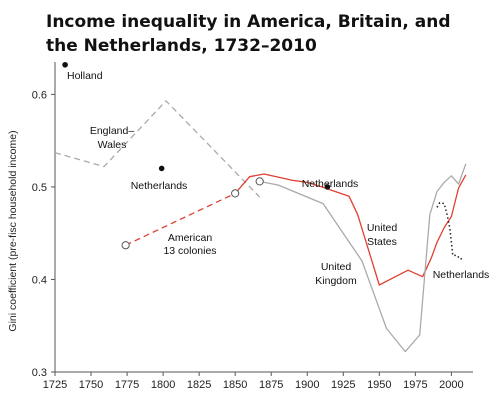  Describe the element at coordinates (189, 251) in the screenshot. I see `annotation-label: 13 colonies` at that location.